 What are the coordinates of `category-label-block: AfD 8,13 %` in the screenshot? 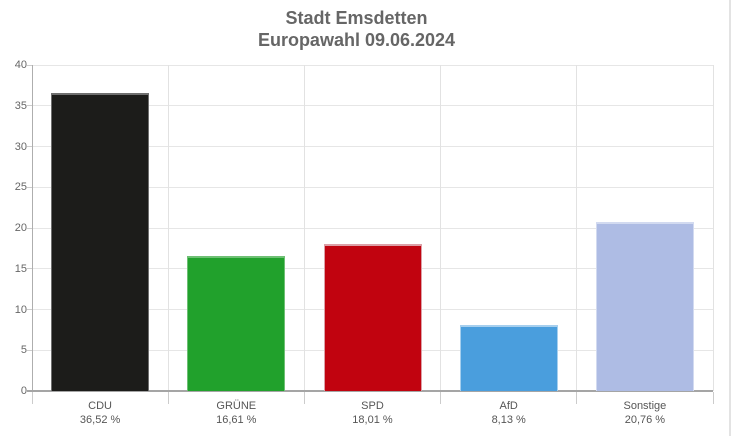 It's located at (509, 413).